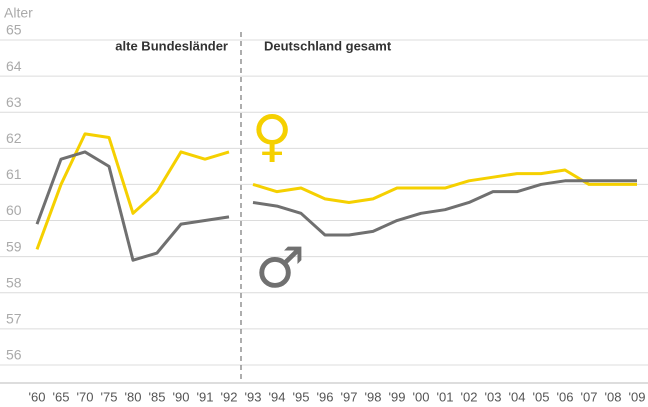  Describe the element at coordinates (349, 396) in the screenshot. I see `x-tick-label: '97` at that location.